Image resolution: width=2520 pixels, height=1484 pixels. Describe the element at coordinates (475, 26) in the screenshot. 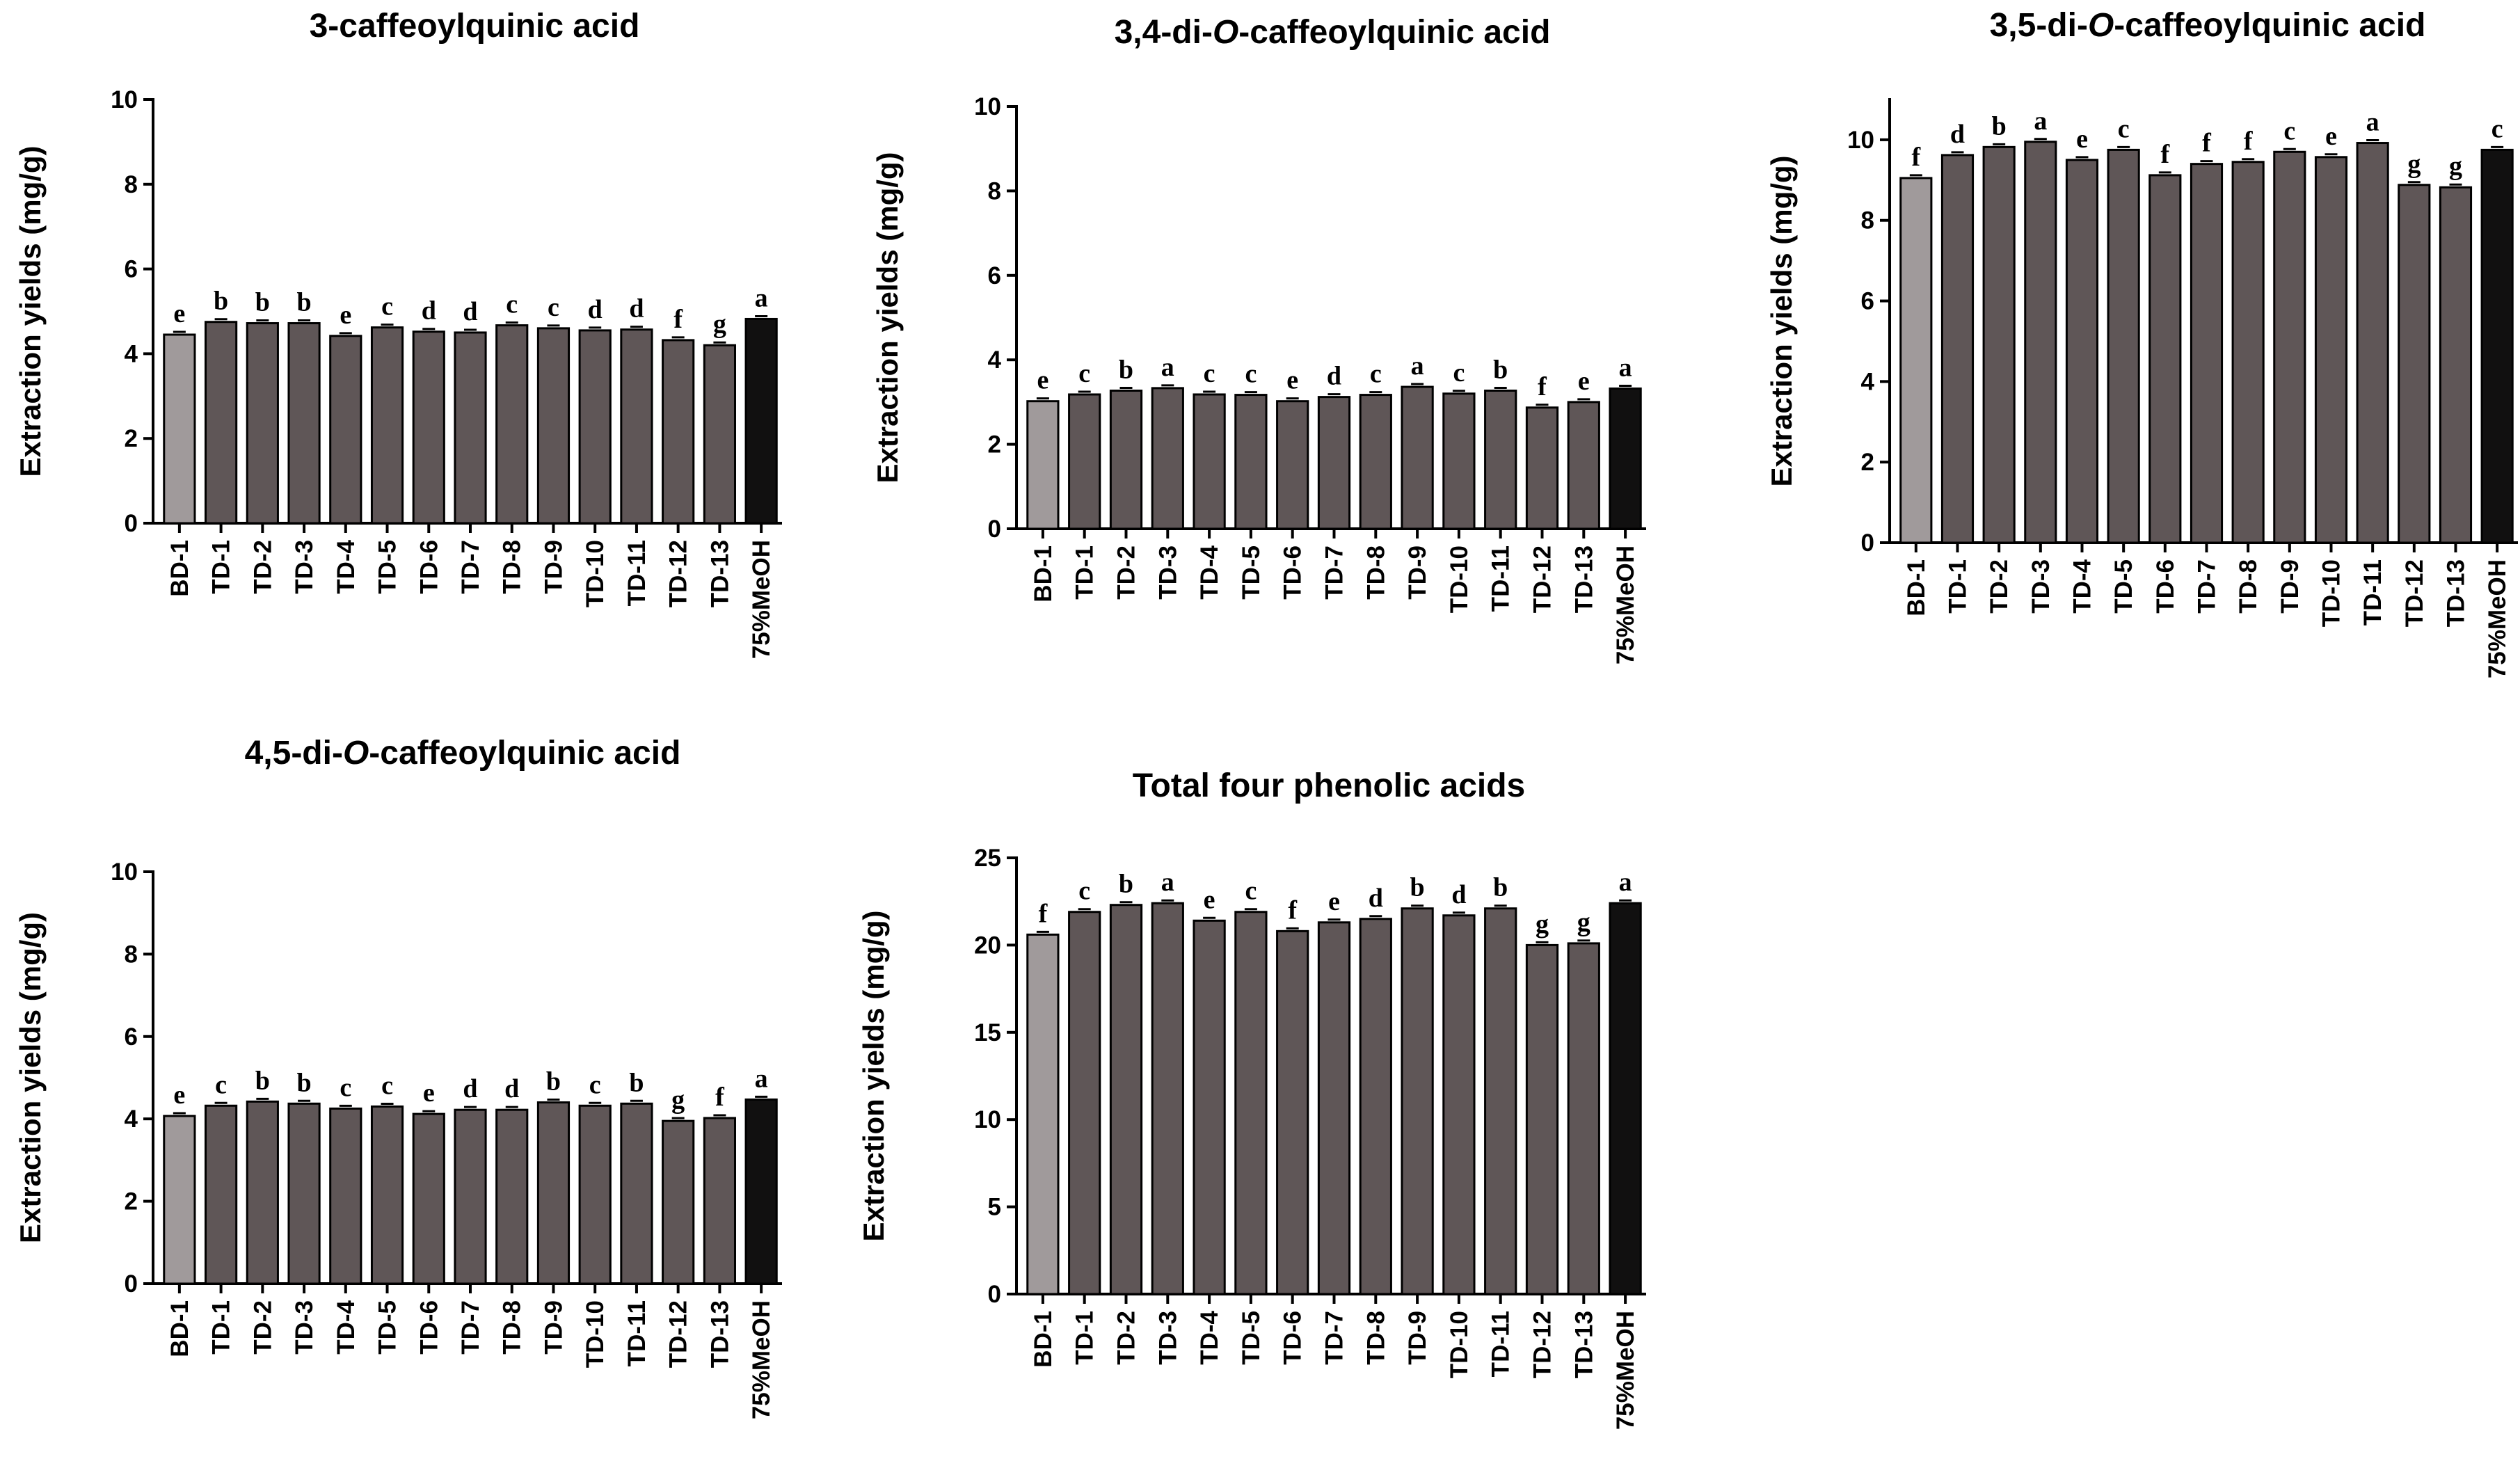

I see `chart-title: 3-caffeoylquinic acid` at that location.